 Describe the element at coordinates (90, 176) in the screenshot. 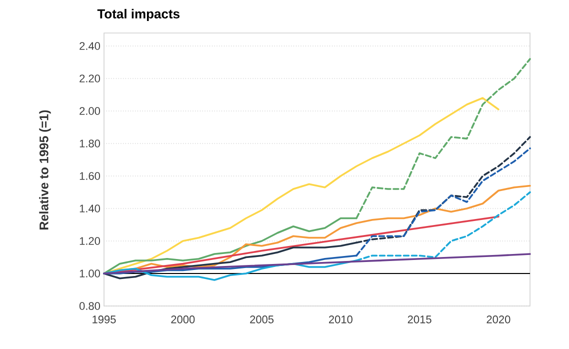

I see `y-tick-label: 1.60` at that location.